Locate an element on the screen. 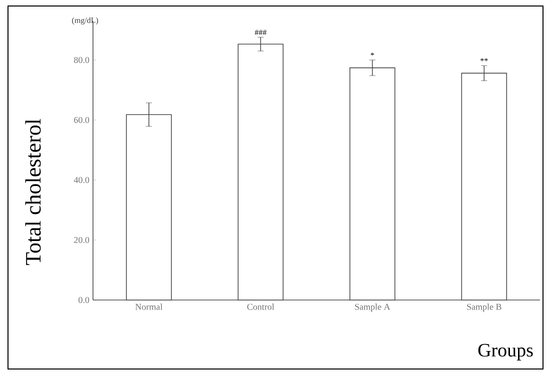 The image size is (551, 372). x-tick-label: Sample B is located at coordinates (484, 308).